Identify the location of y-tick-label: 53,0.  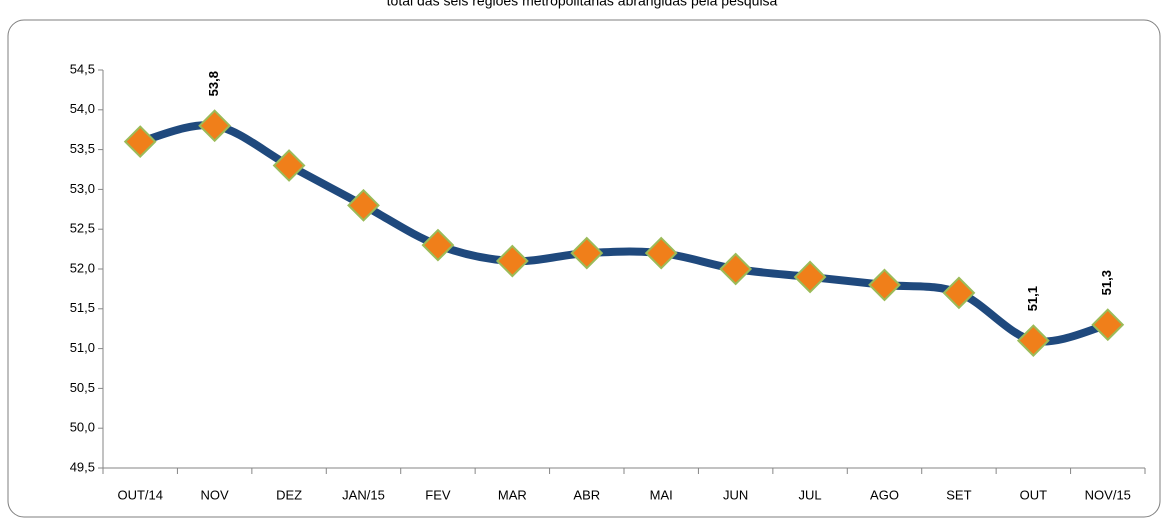
(82, 188).